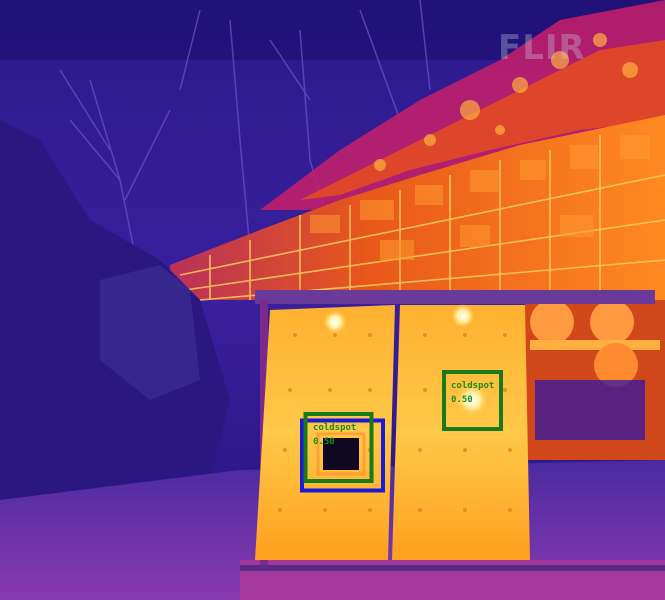 This screenshot has height=600, width=665. I want to click on flir-watermark: FLIR, so click(542, 48).